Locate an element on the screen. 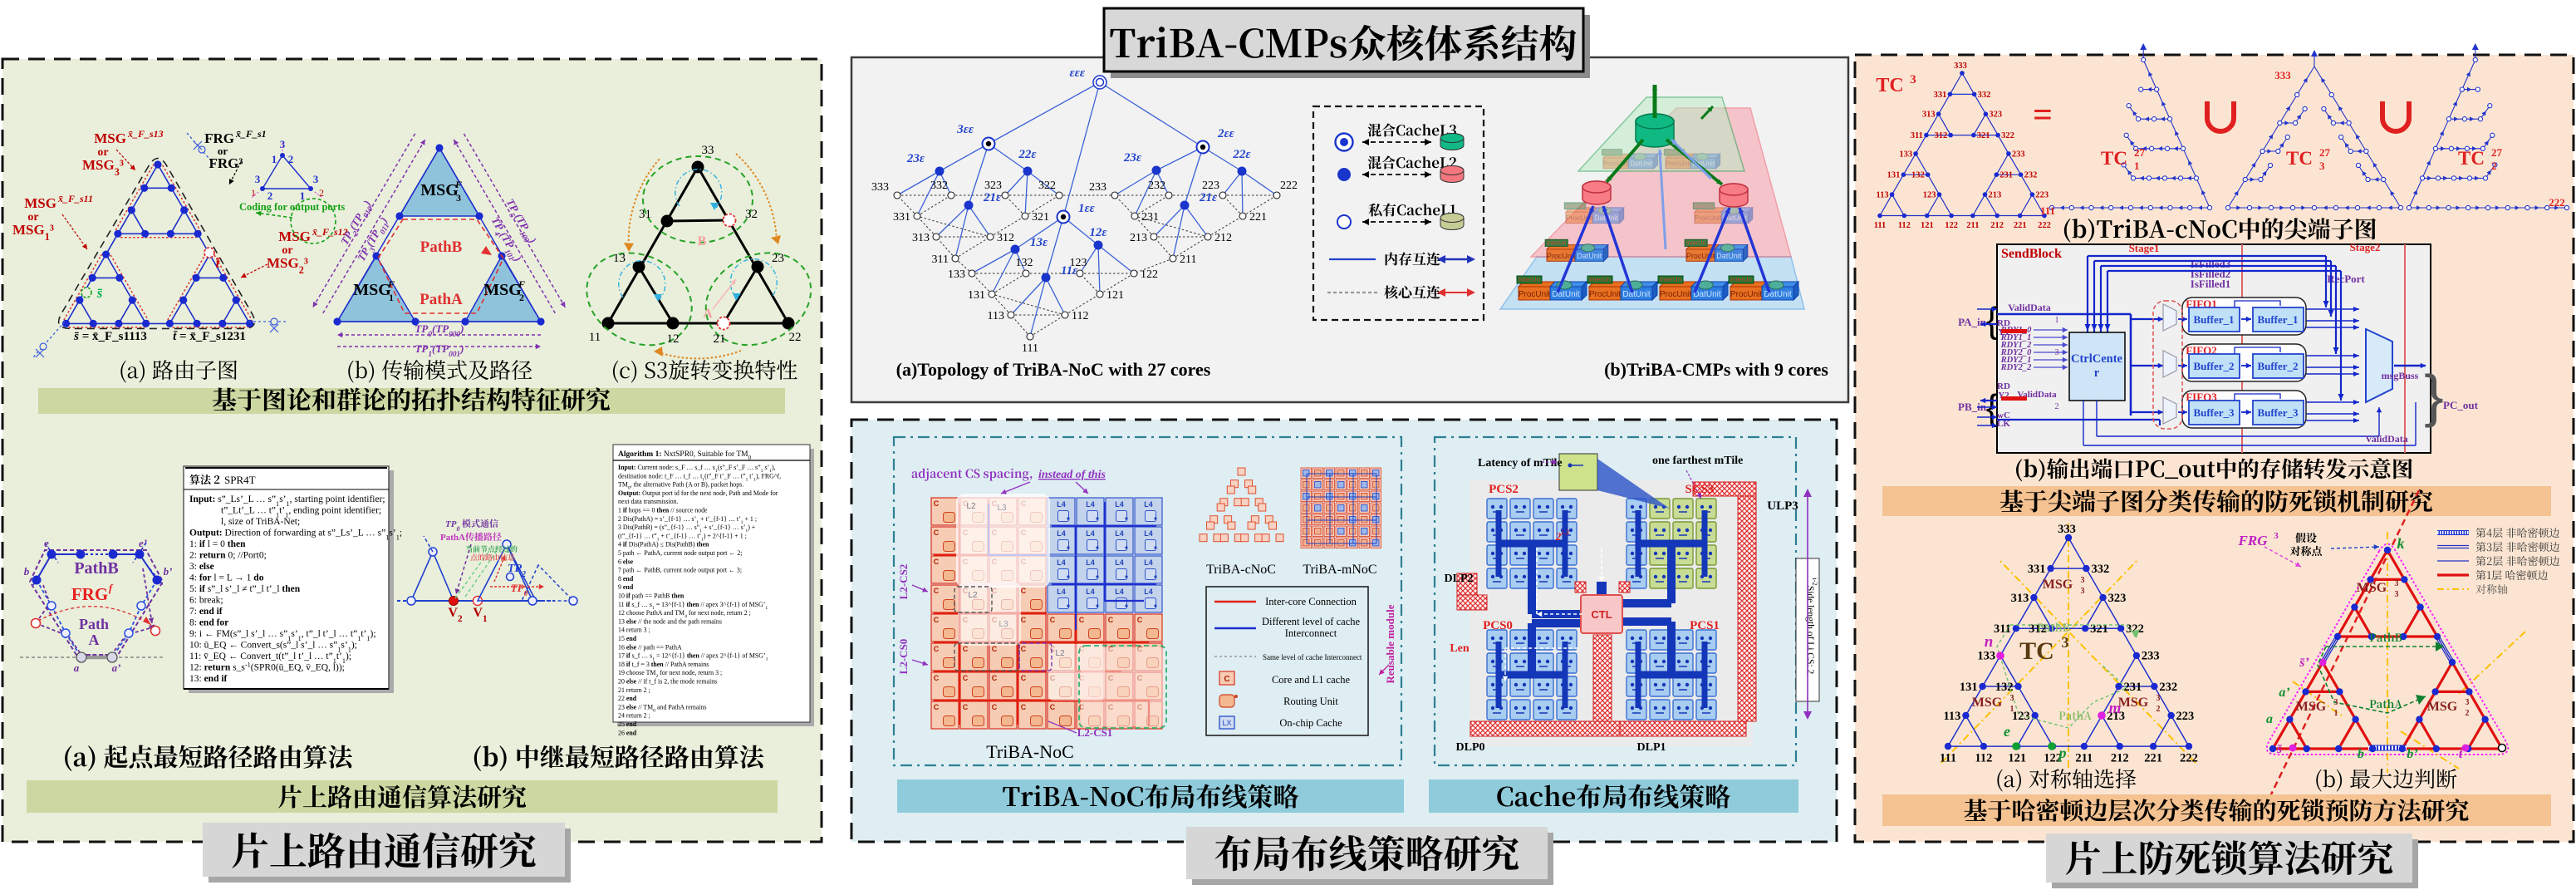 The width and height of the screenshot is (2576, 890). svg-text: 21 return 2 ; is located at coordinates (634, 690).